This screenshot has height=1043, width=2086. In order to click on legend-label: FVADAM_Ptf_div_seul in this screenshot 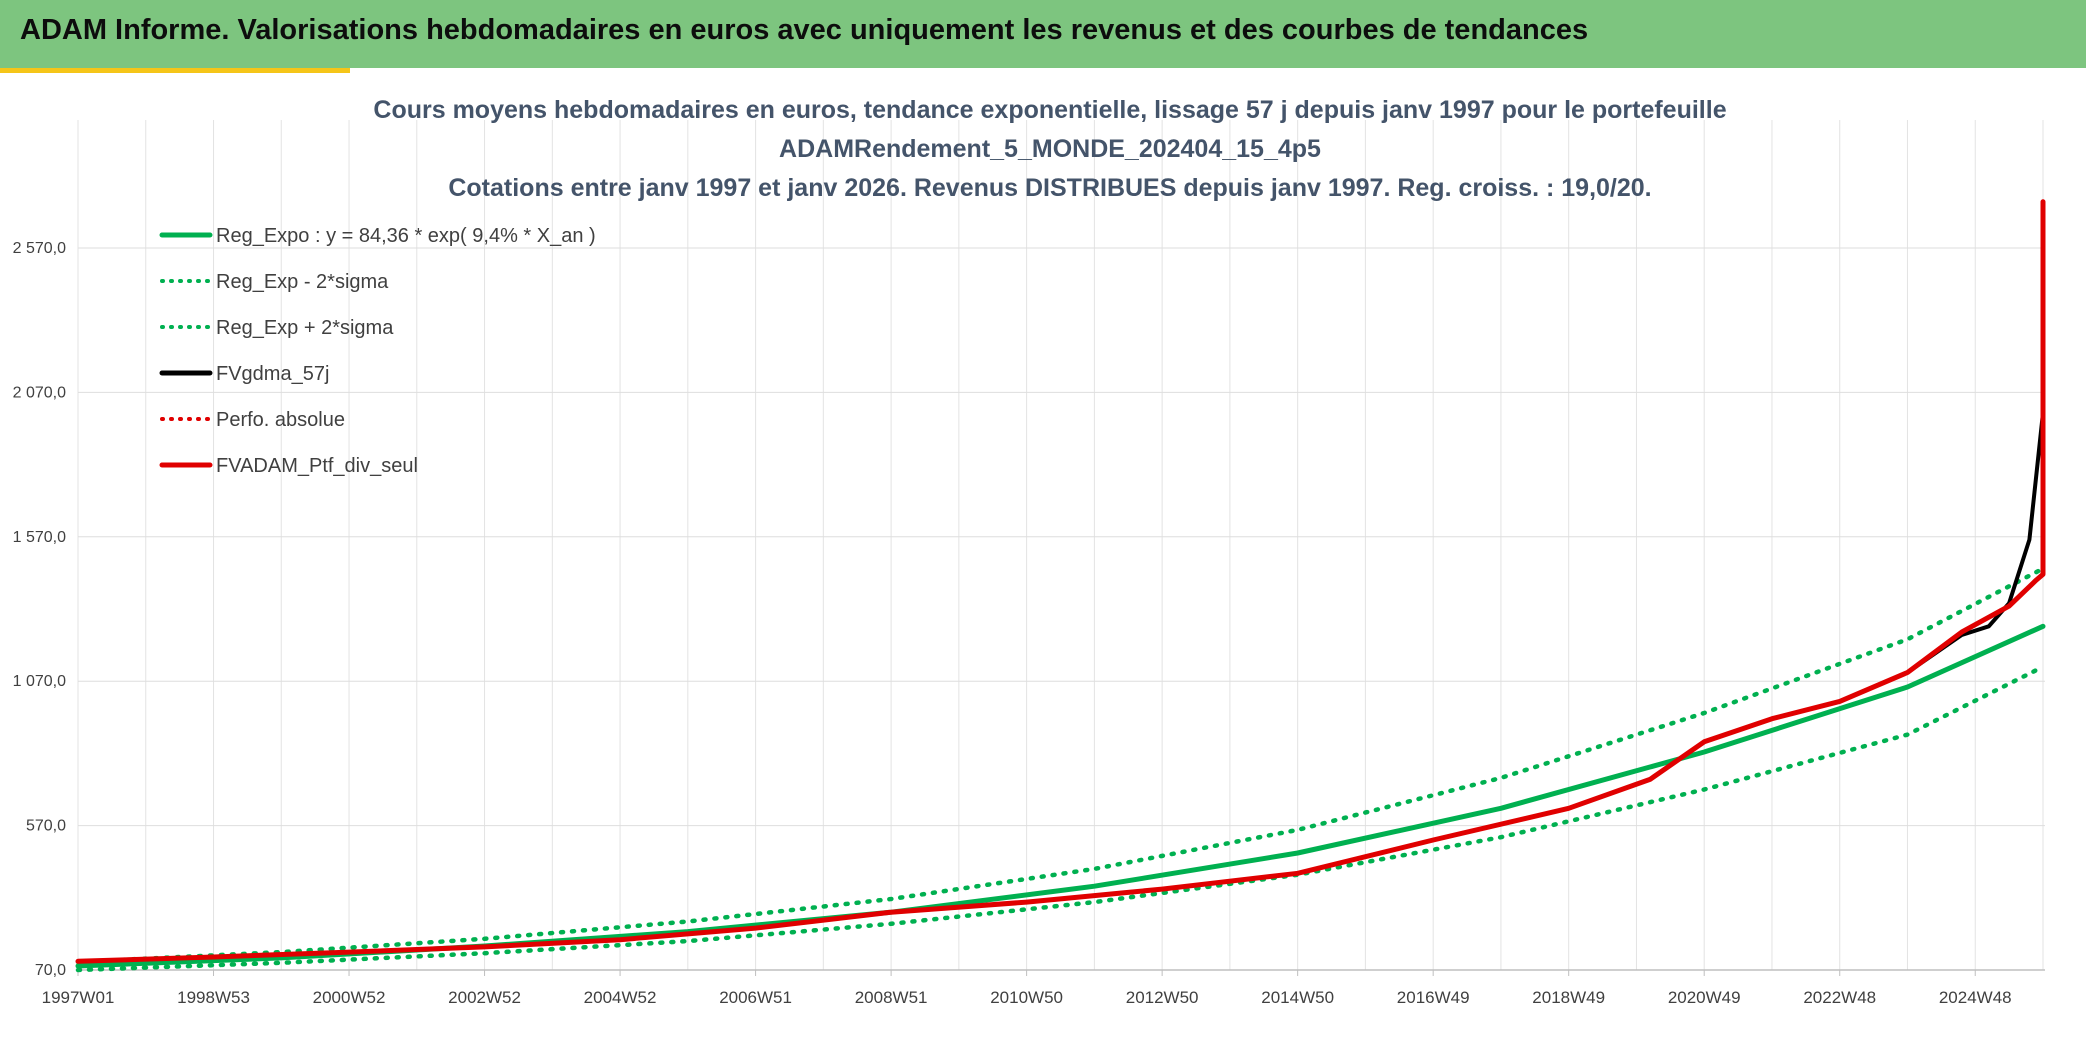, I will do `click(317, 466)`.